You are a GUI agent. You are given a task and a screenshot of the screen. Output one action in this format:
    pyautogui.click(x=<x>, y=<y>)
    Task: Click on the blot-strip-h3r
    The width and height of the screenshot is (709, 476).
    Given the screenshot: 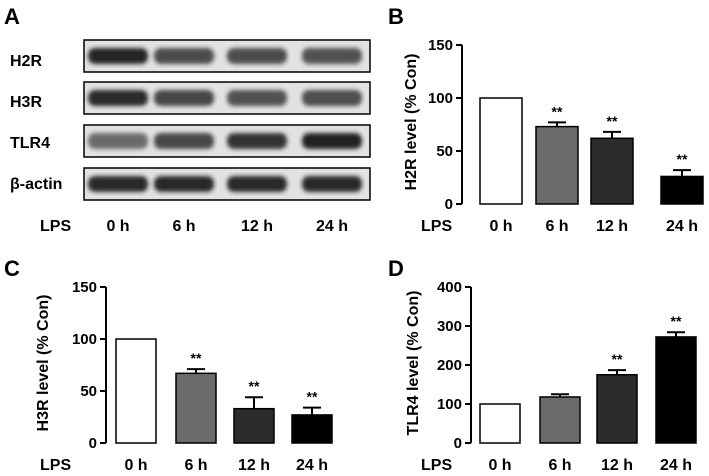 What is the action you would take?
    pyautogui.click(x=227, y=98)
    